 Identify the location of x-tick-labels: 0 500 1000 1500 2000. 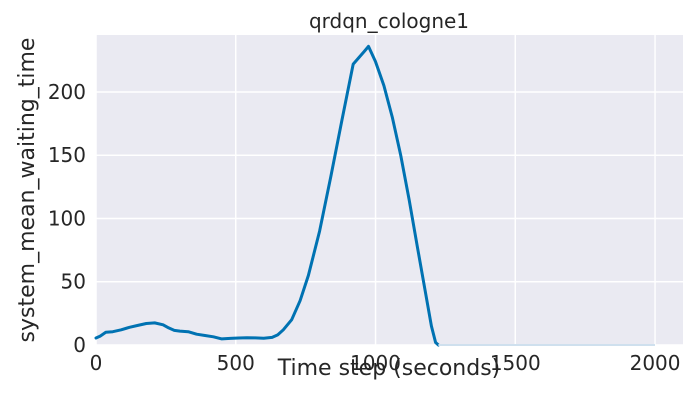
(385, 363).